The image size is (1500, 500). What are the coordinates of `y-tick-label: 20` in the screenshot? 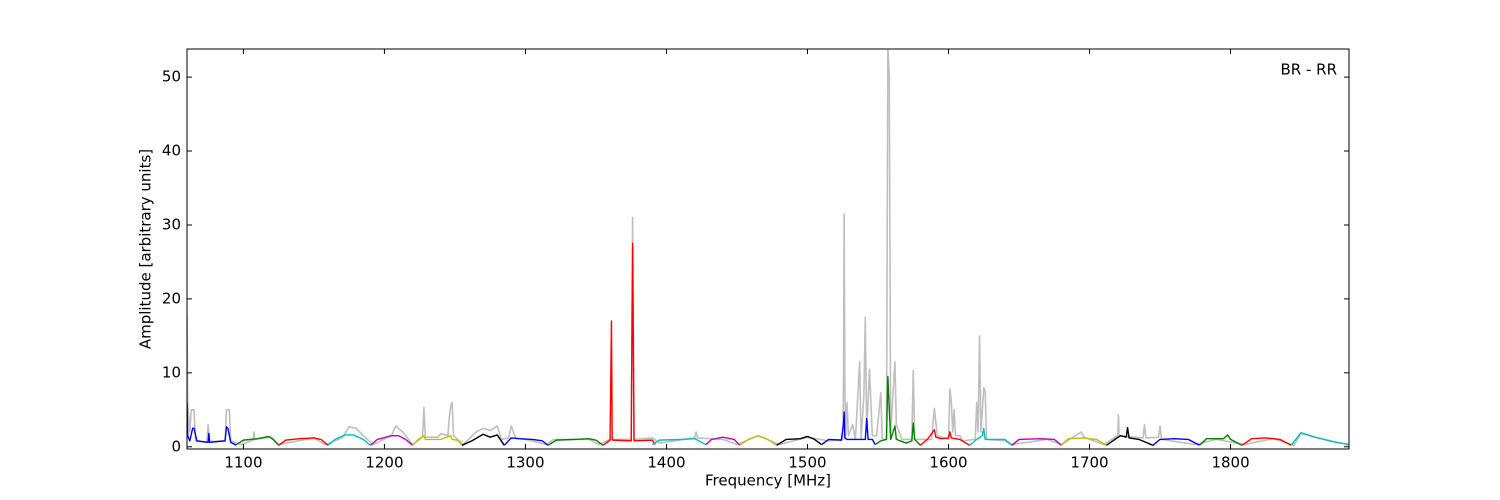 It's located at (171, 298).